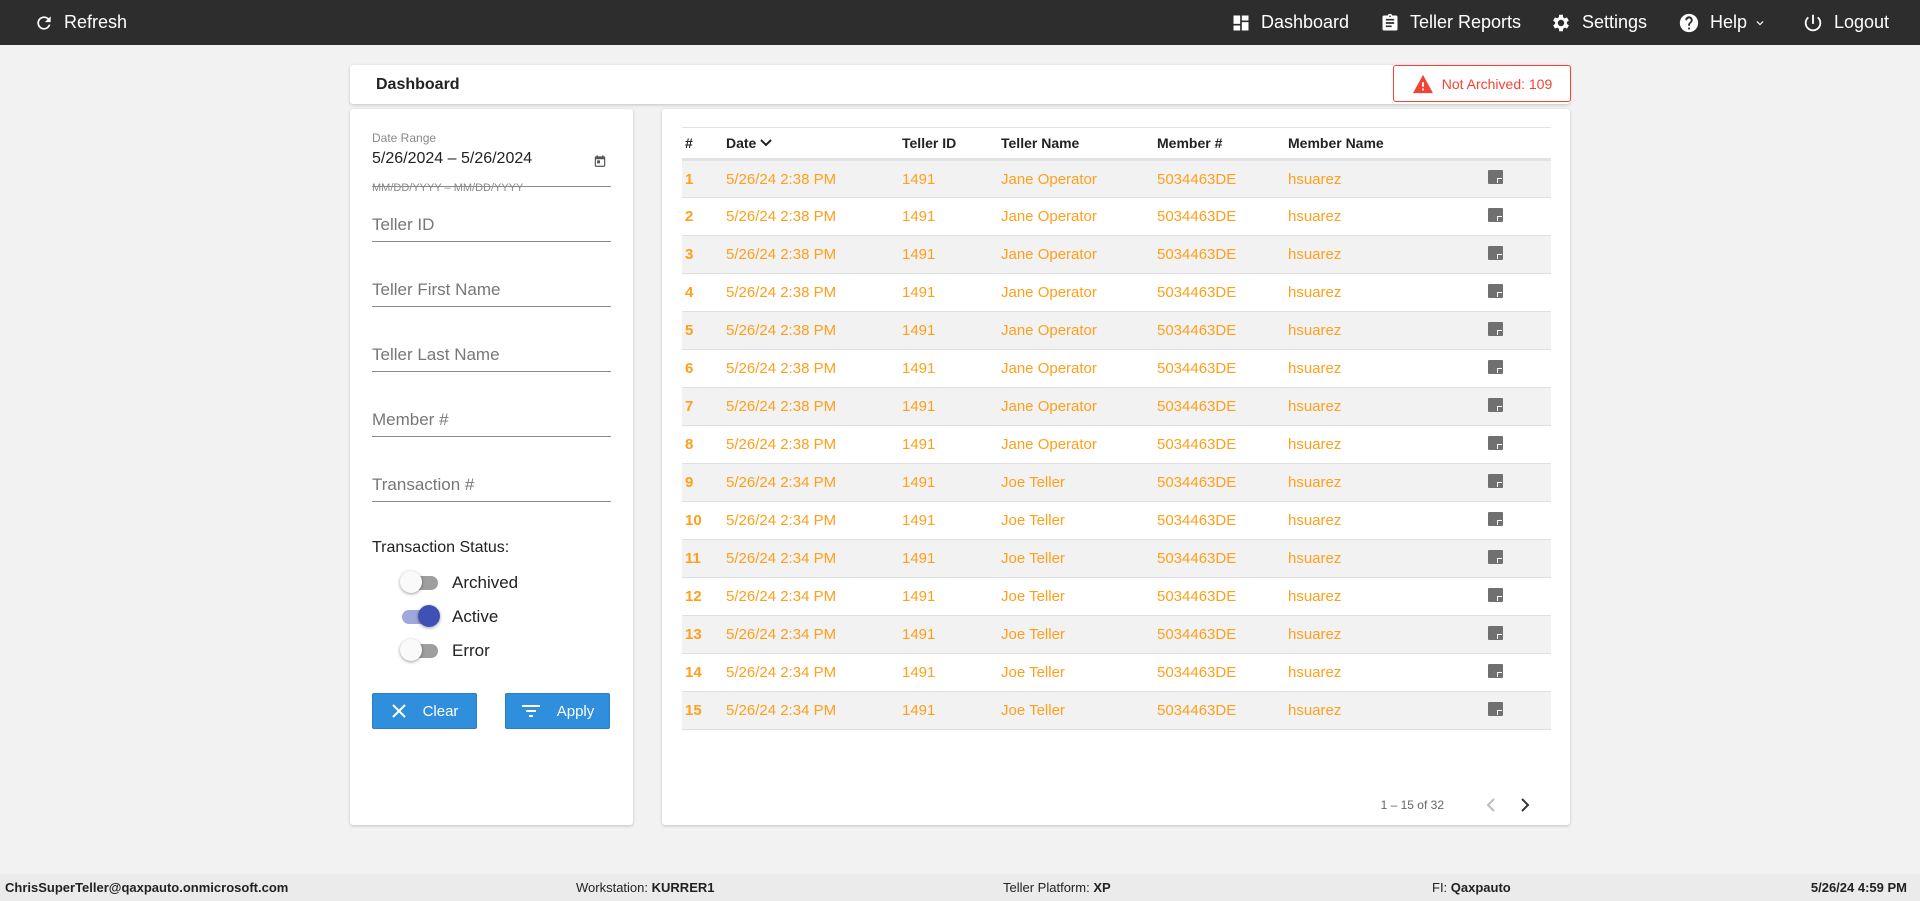 The image size is (1920, 901). I want to click on member-number-input: Member #, so click(491, 423).